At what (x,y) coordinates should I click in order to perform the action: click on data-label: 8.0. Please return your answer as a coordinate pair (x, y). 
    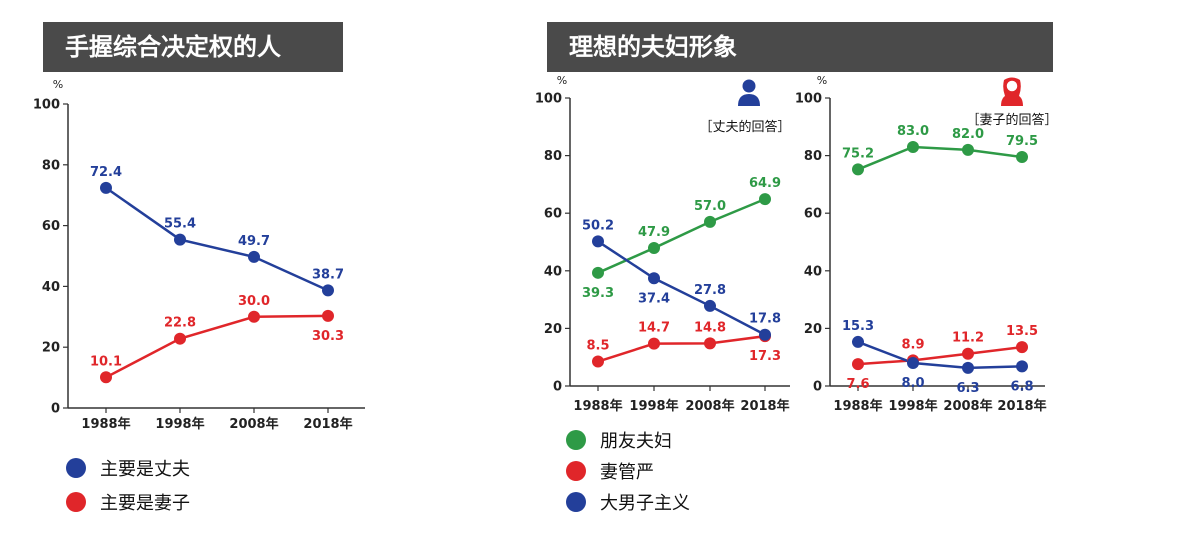
    Looking at the image, I should click on (912, 383).